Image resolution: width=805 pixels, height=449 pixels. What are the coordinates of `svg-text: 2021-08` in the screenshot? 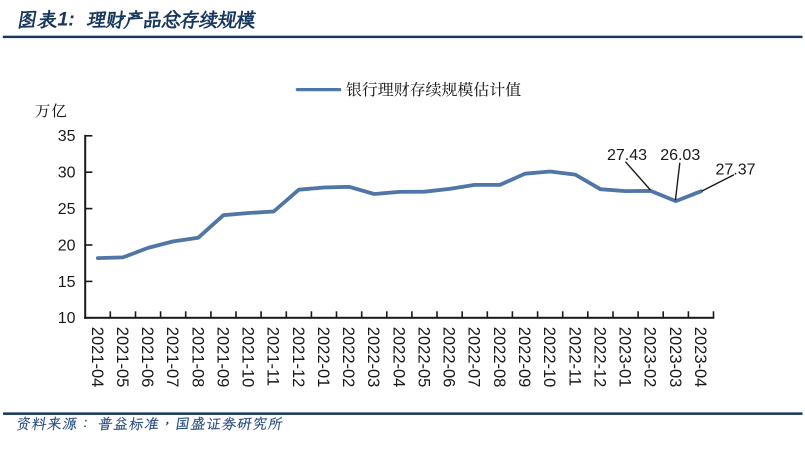 It's located at (197, 357).